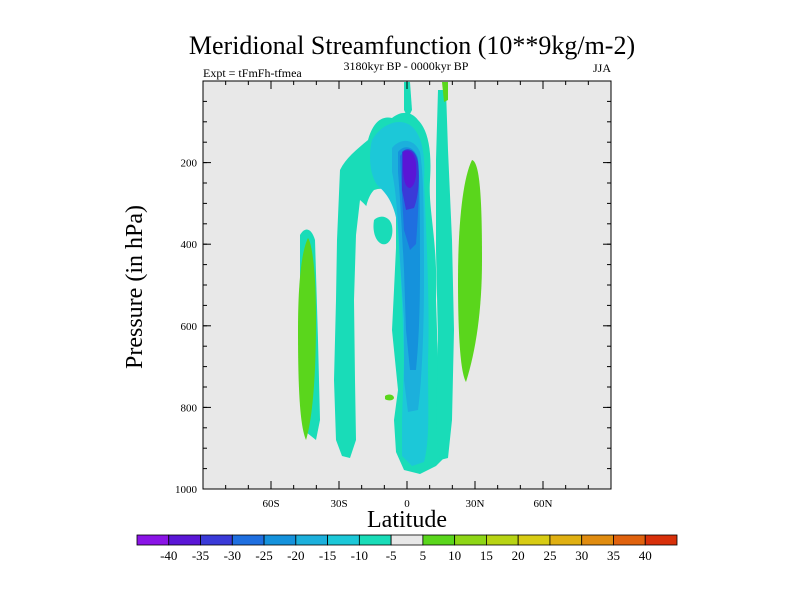 This screenshot has width=800, height=600. What do you see at coordinates (383, 230) in the screenshot?
I see `contour-teal-isolated-blob` at bounding box center [383, 230].